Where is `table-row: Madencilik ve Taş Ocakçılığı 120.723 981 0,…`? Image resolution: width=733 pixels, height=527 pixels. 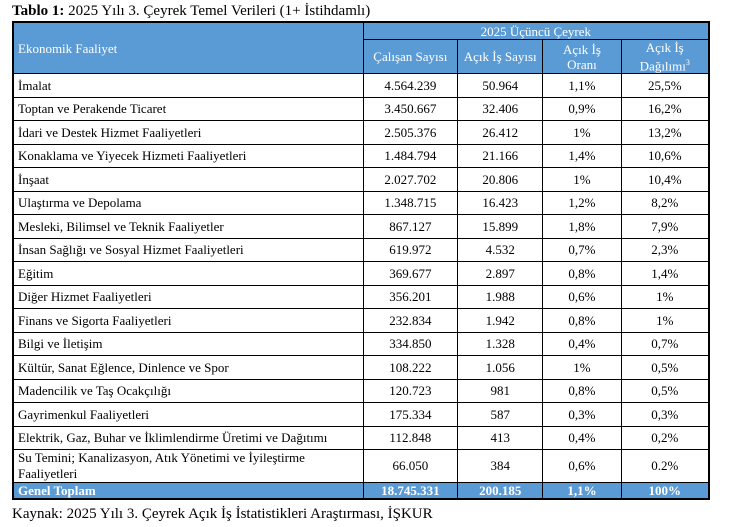 table-row: Madencilik ve Taş Ocakçılığı 120.723 981 0,… is located at coordinates (361, 391).